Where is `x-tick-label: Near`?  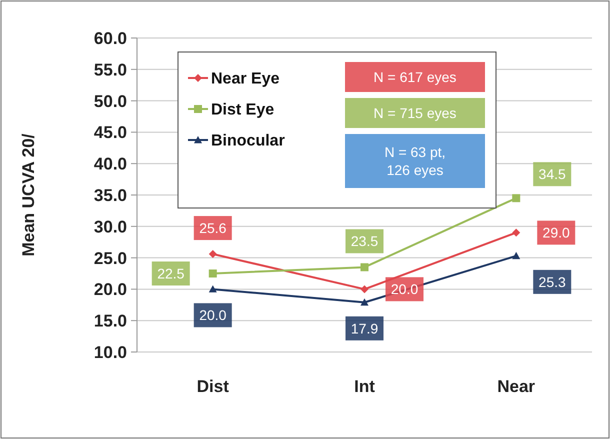 x-tick-label: Near is located at coordinates (516, 386).